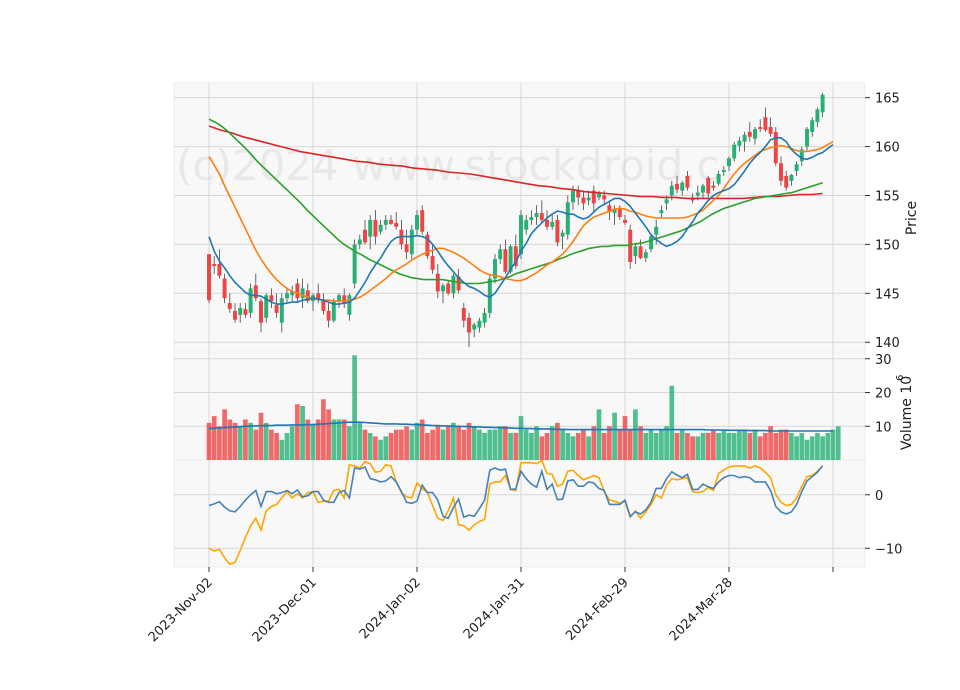 The height and width of the screenshot is (690, 960). What do you see at coordinates (887, 196) in the screenshot?
I see `price-tick-label: 155` at bounding box center [887, 196].